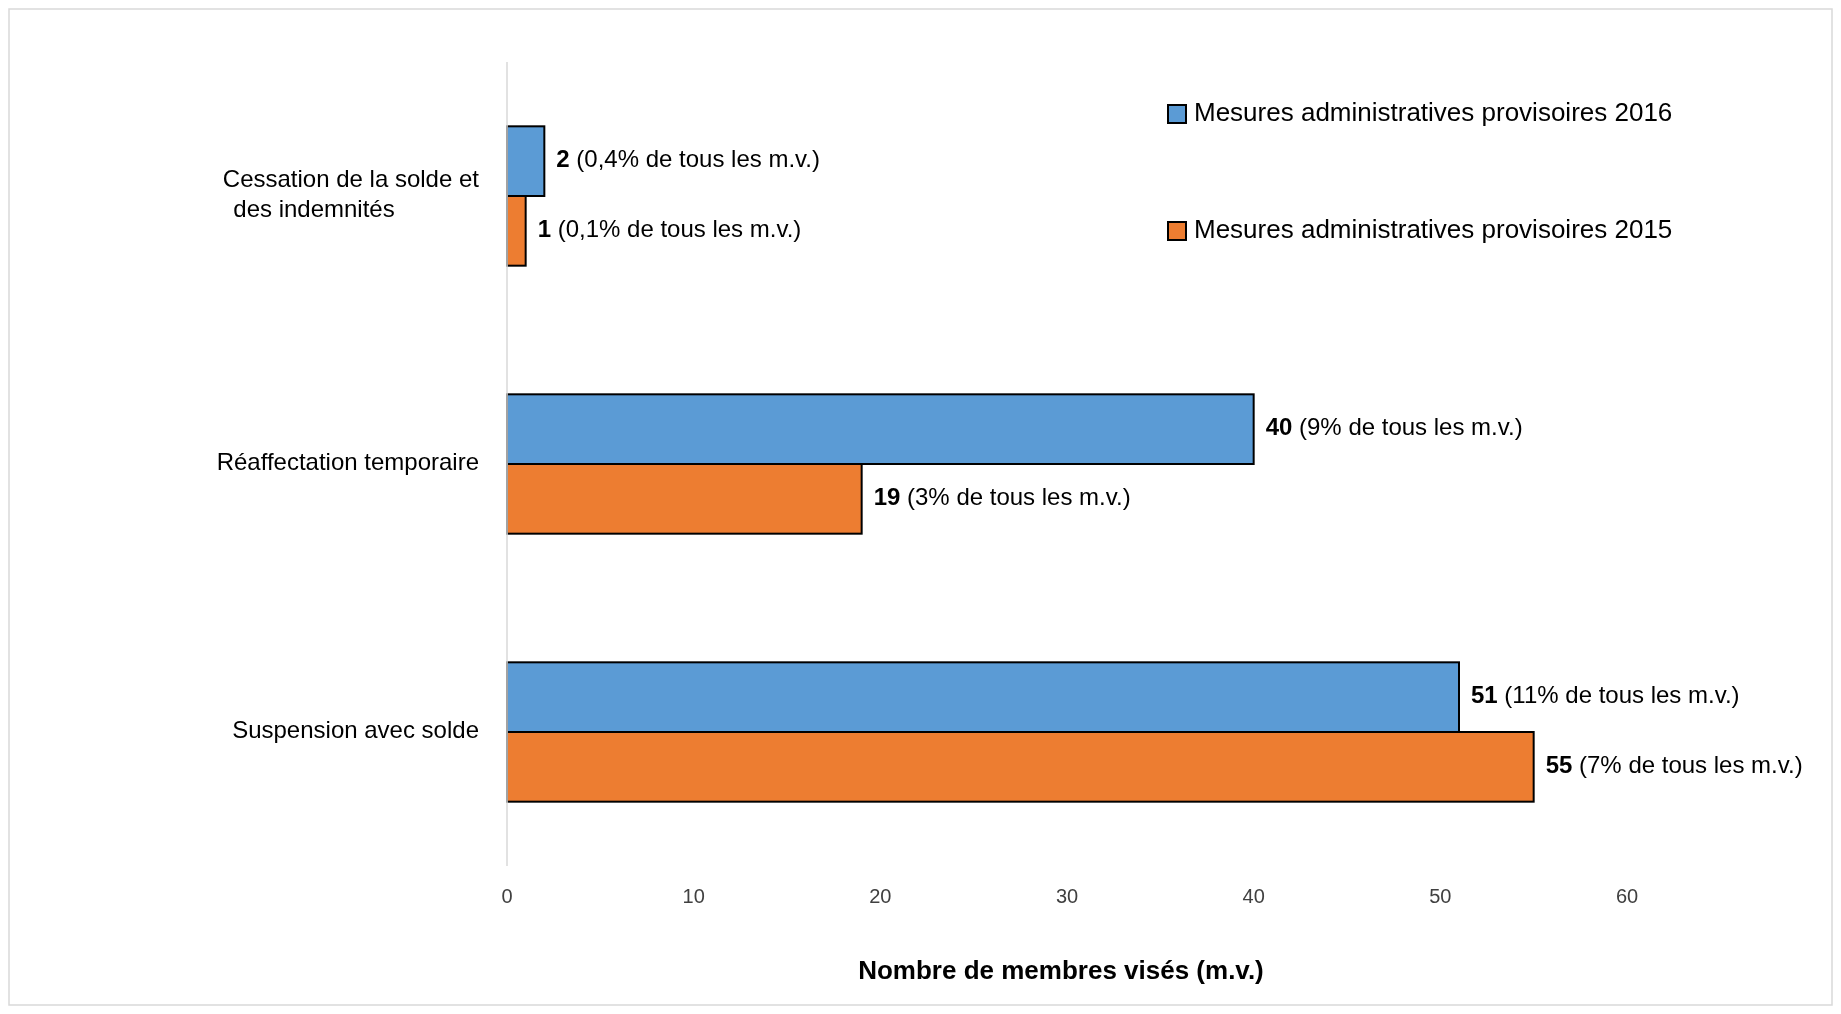 The width and height of the screenshot is (1841, 1014). What do you see at coordinates (507, 896) in the screenshot?
I see `x-tick-label: 0` at bounding box center [507, 896].